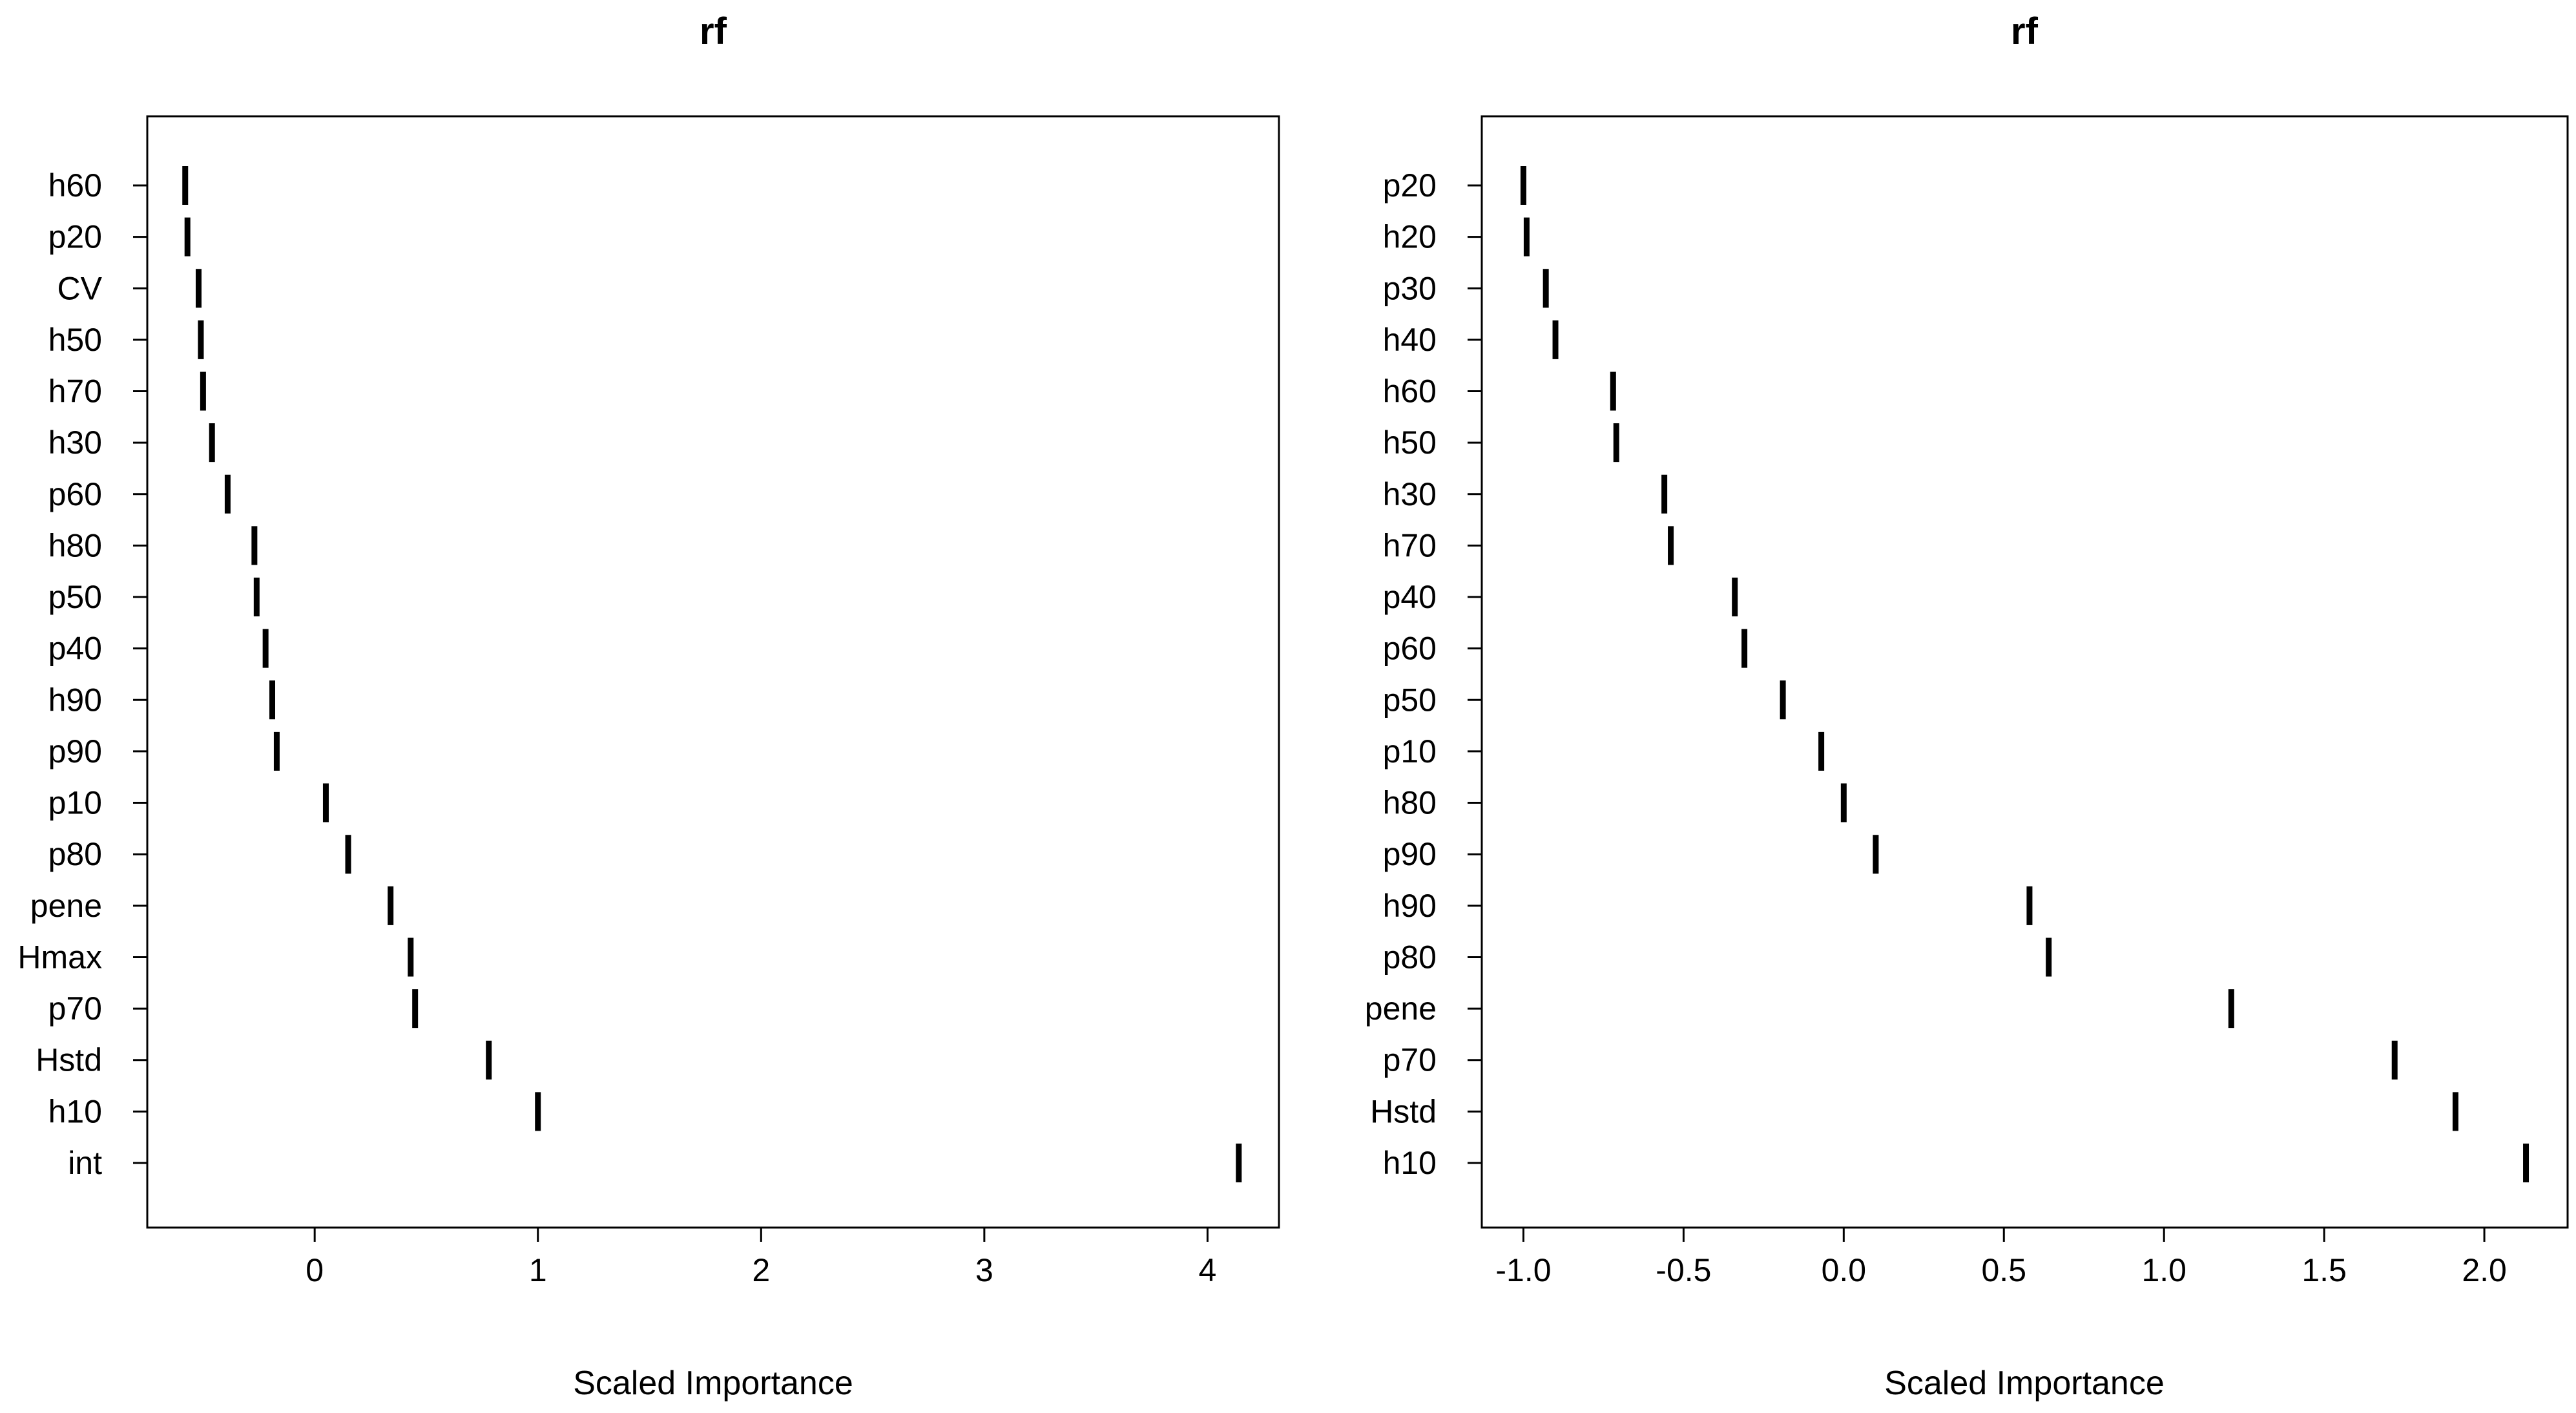  What do you see at coordinates (1410, 237) in the screenshot?
I see `y-tick-label: h20` at bounding box center [1410, 237].